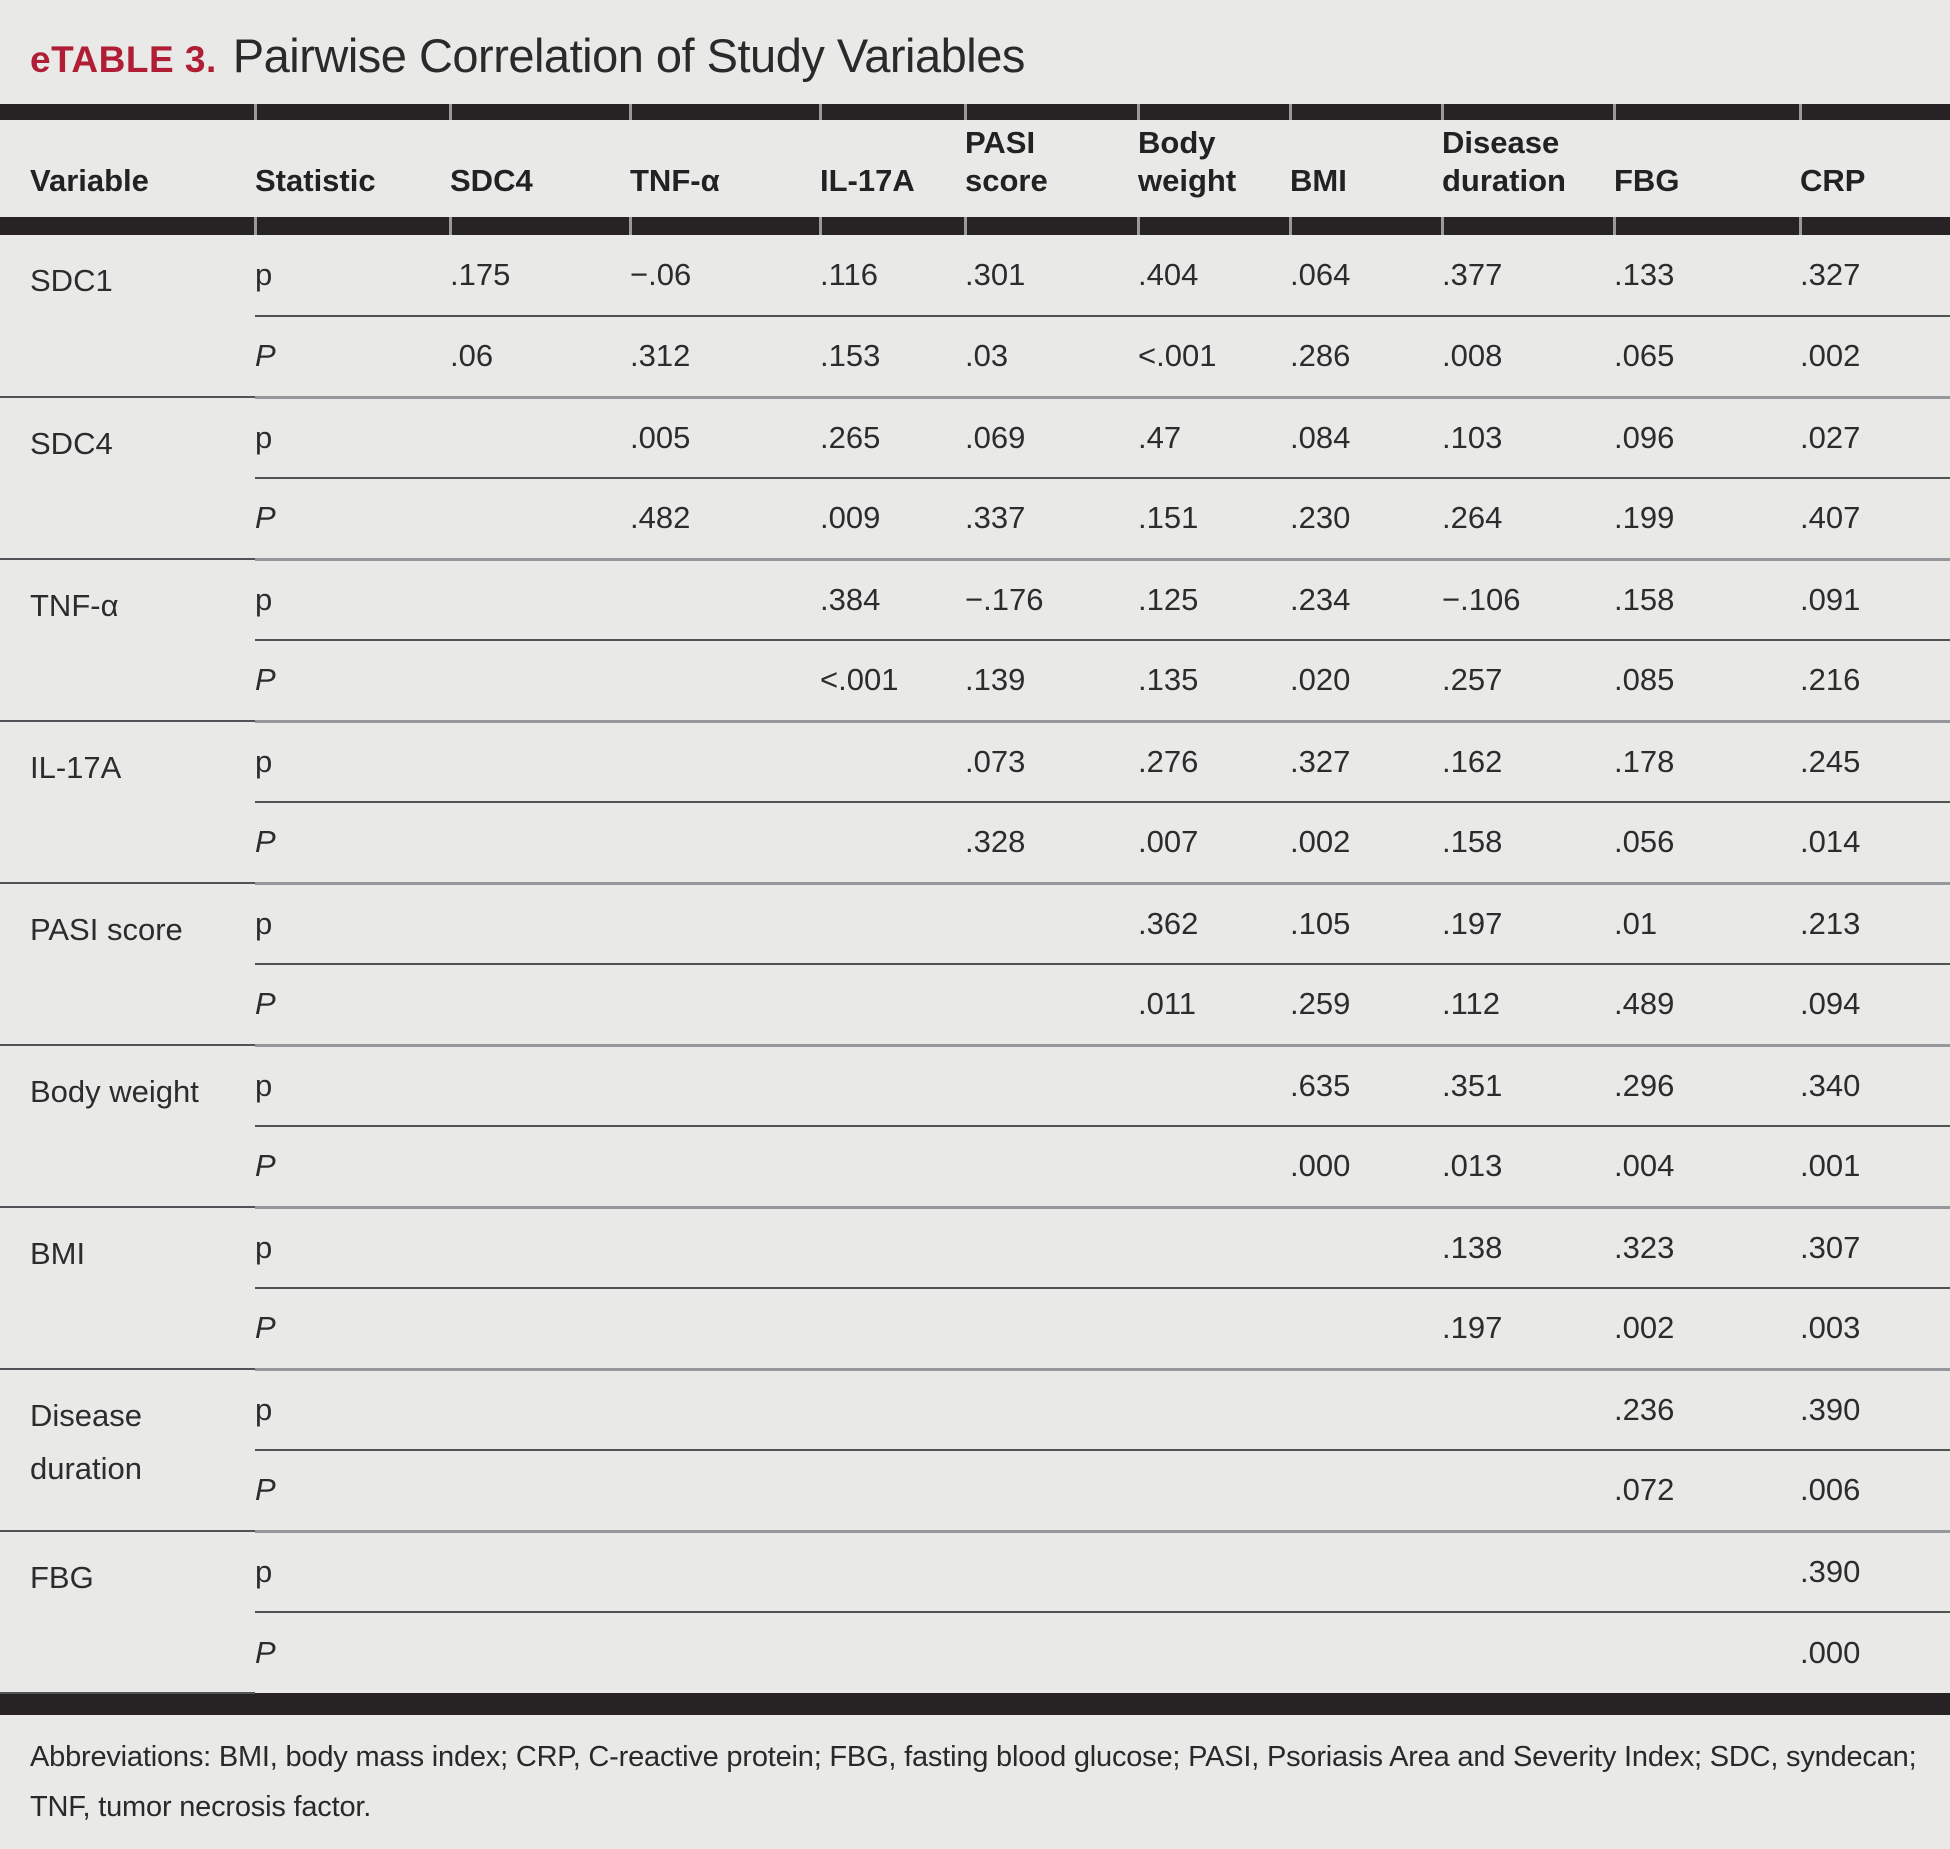  What do you see at coordinates (1707, 600) in the screenshot?
I see `value-cell: .158` at bounding box center [1707, 600].